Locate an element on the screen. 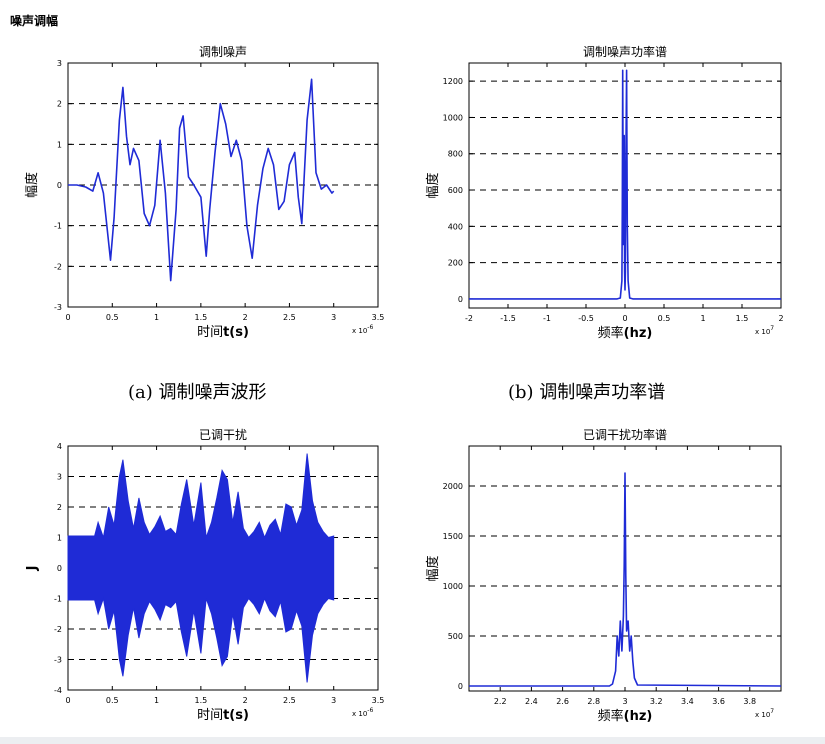 This screenshot has height=744, width=825. x-axis-label: 时间t(s) is located at coordinates (223, 332).